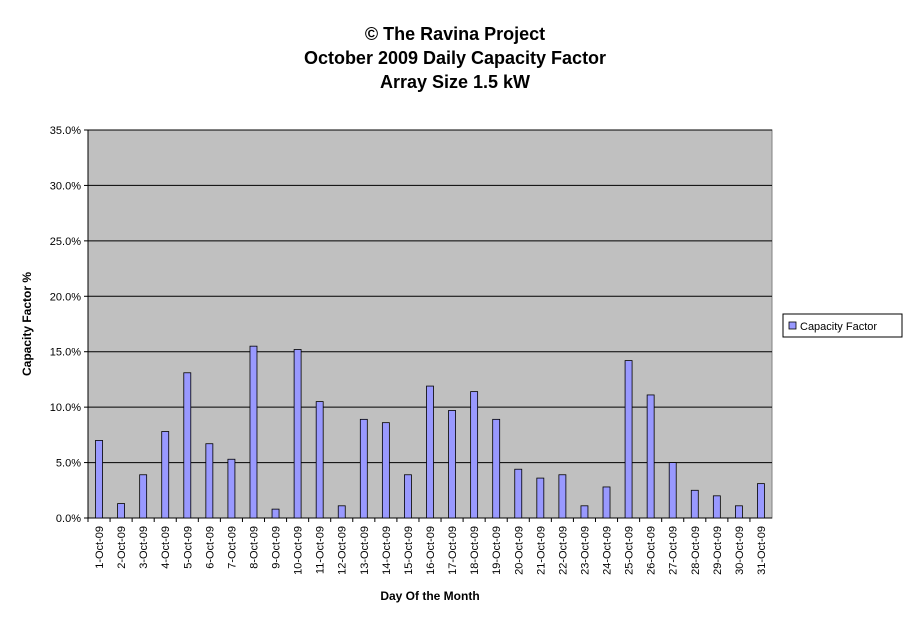 This screenshot has width=911, height=623. What do you see at coordinates (65, 408) in the screenshot?
I see `y-tick-label: 10.0%` at bounding box center [65, 408].